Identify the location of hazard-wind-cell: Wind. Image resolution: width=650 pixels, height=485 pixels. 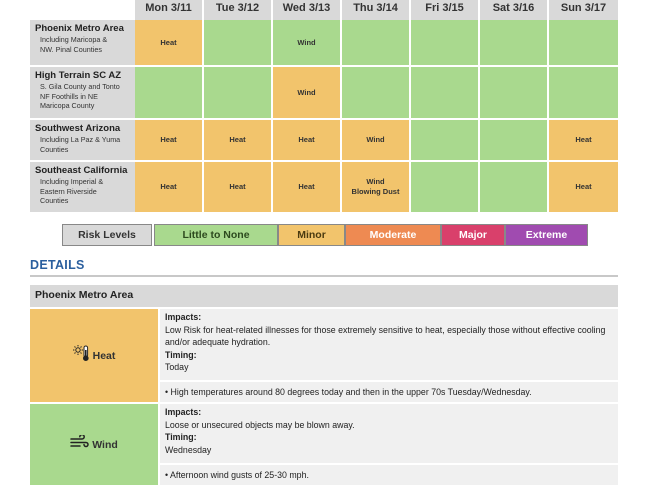
(94, 444).